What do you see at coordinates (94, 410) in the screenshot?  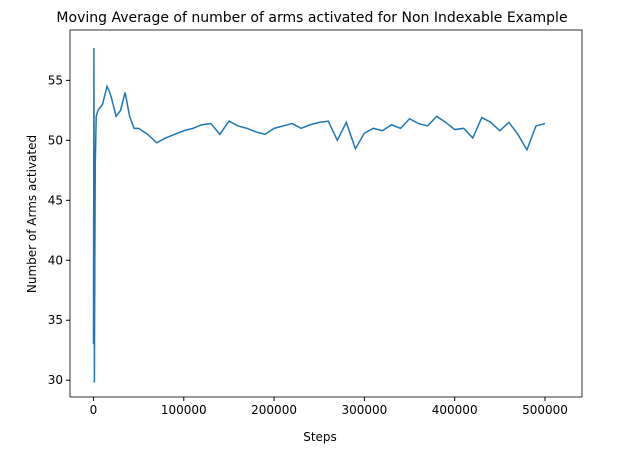 I see `x-tick-label: 0` at bounding box center [94, 410].